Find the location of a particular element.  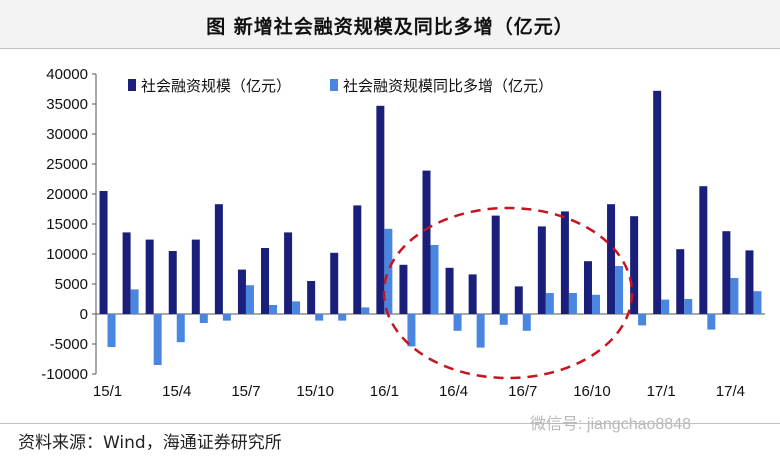

watermark: 微信号: jiangchao8848 is located at coordinates (610, 424).